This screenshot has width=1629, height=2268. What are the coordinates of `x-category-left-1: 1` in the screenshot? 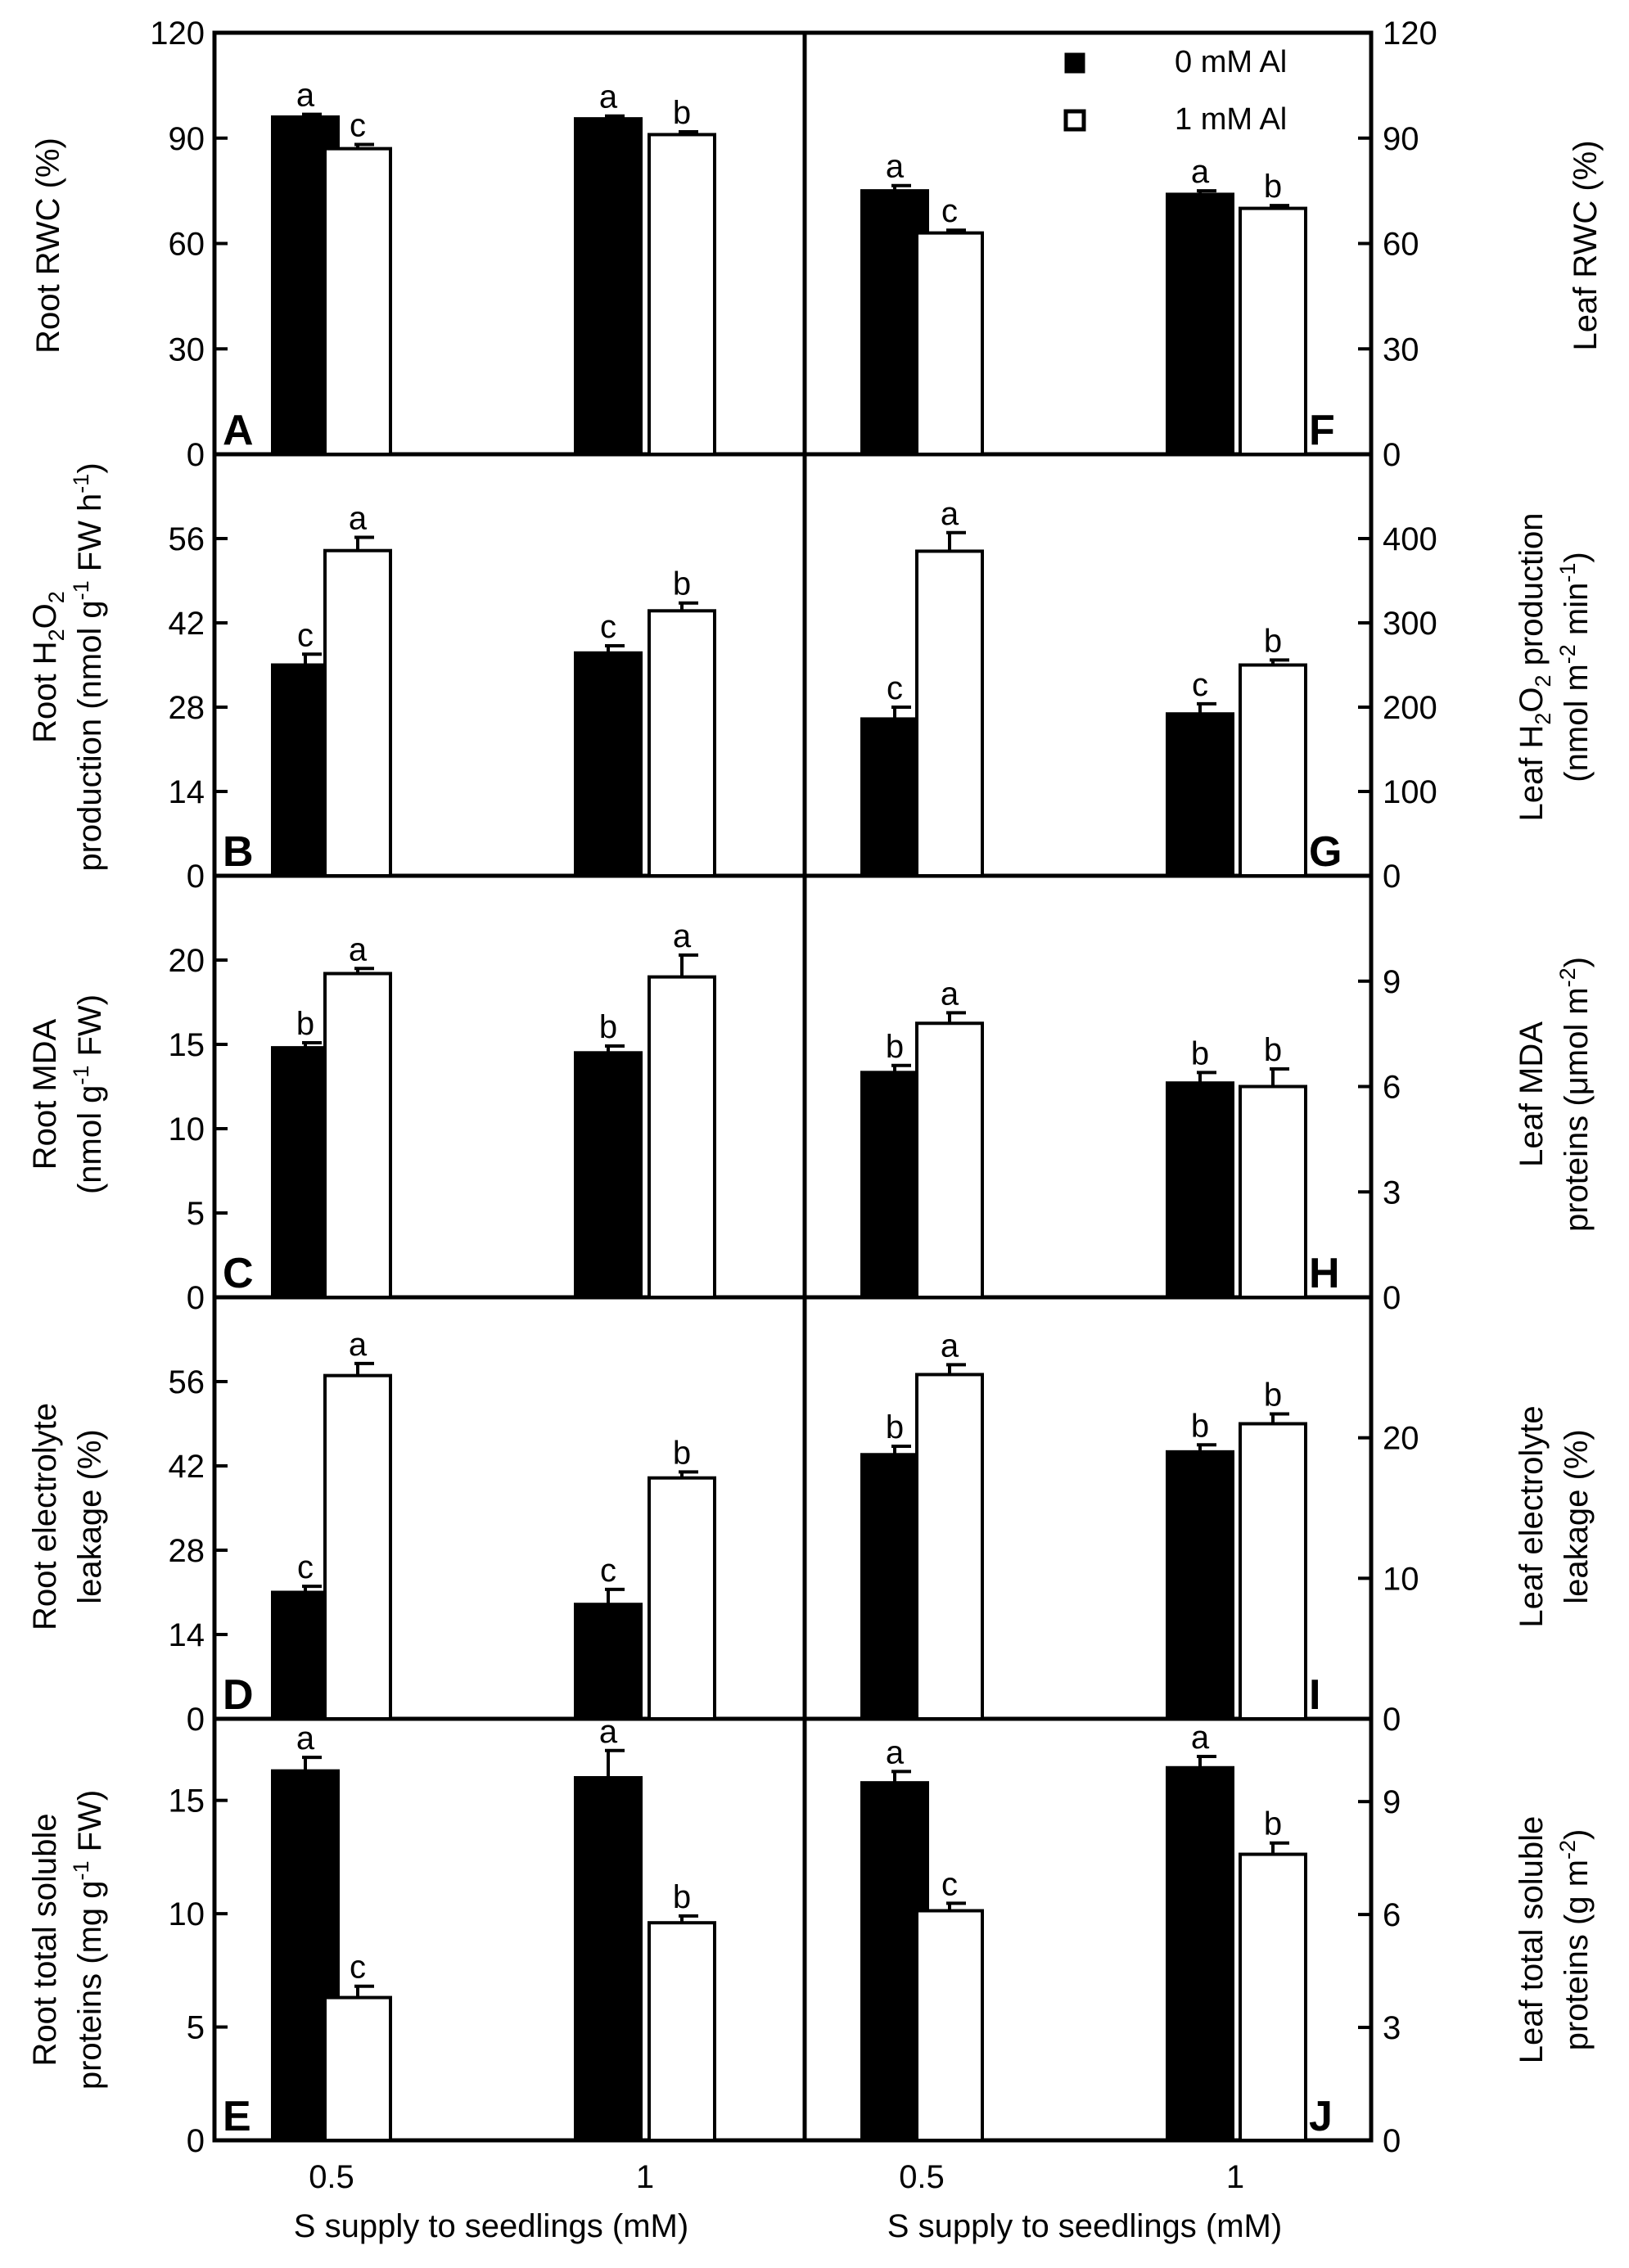 It's located at (645, 2177).